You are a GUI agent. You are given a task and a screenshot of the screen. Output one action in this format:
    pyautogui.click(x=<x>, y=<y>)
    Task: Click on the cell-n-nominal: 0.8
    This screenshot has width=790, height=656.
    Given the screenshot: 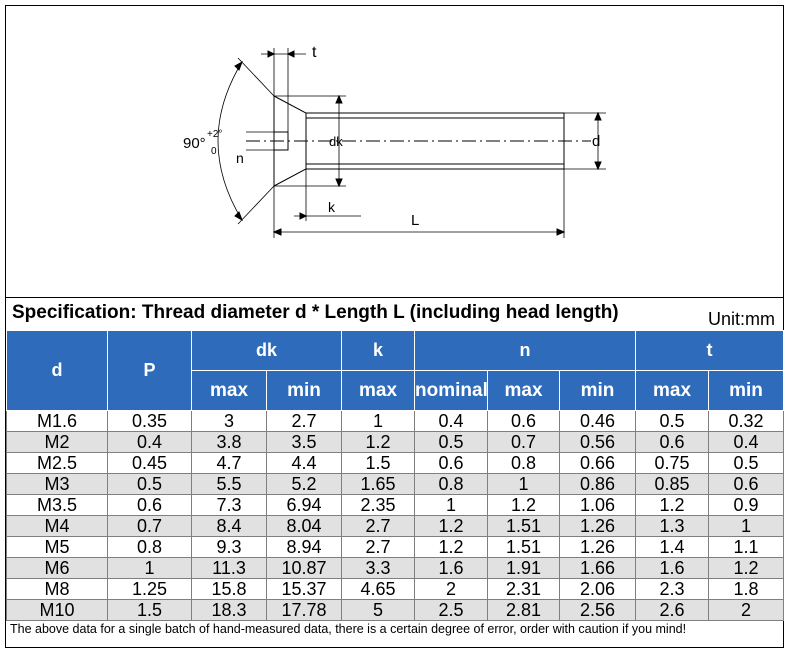 What is the action you would take?
    pyautogui.click(x=451, y=484)
    